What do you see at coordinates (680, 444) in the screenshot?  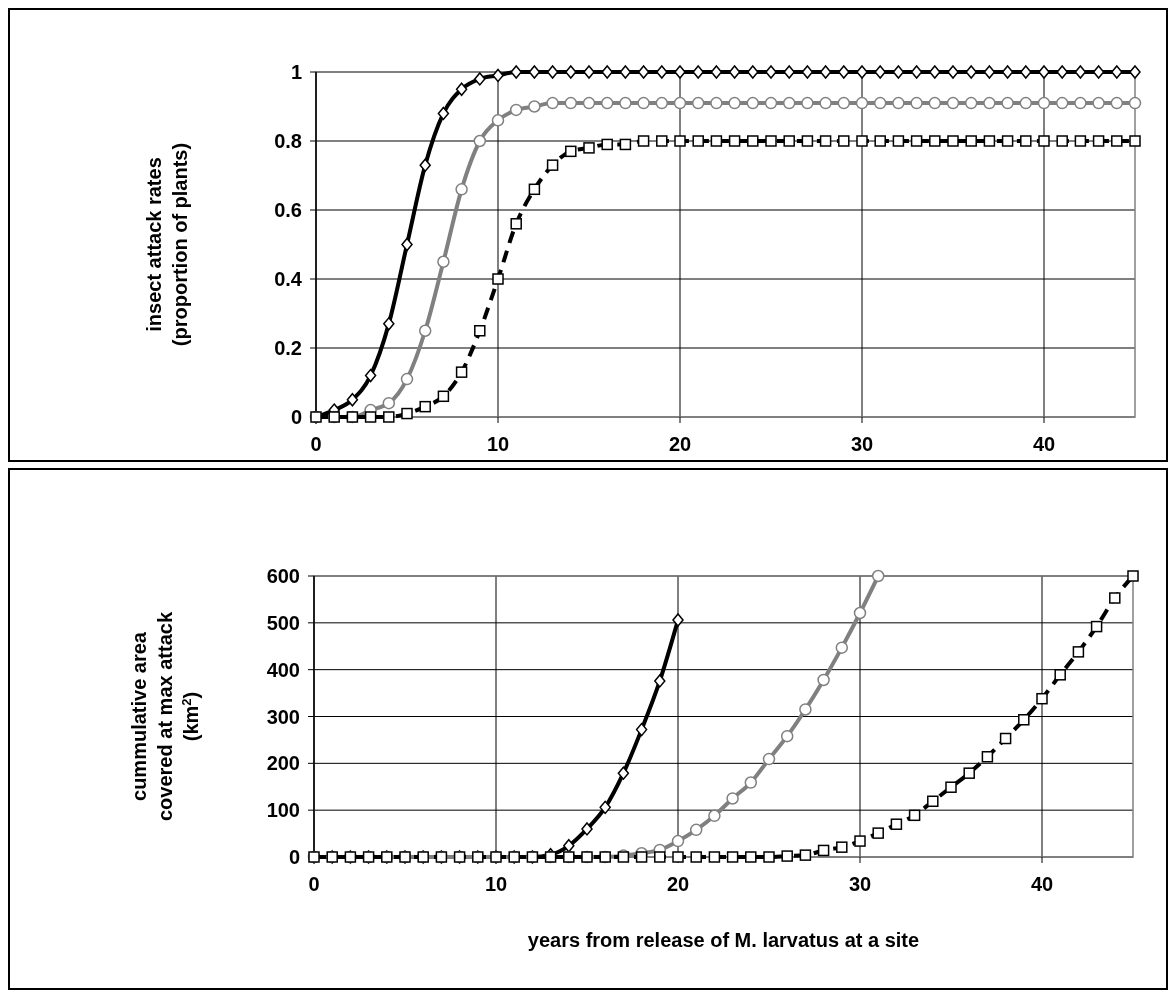 I see `x-tick-label: 20` at bounding box center [680, 444].